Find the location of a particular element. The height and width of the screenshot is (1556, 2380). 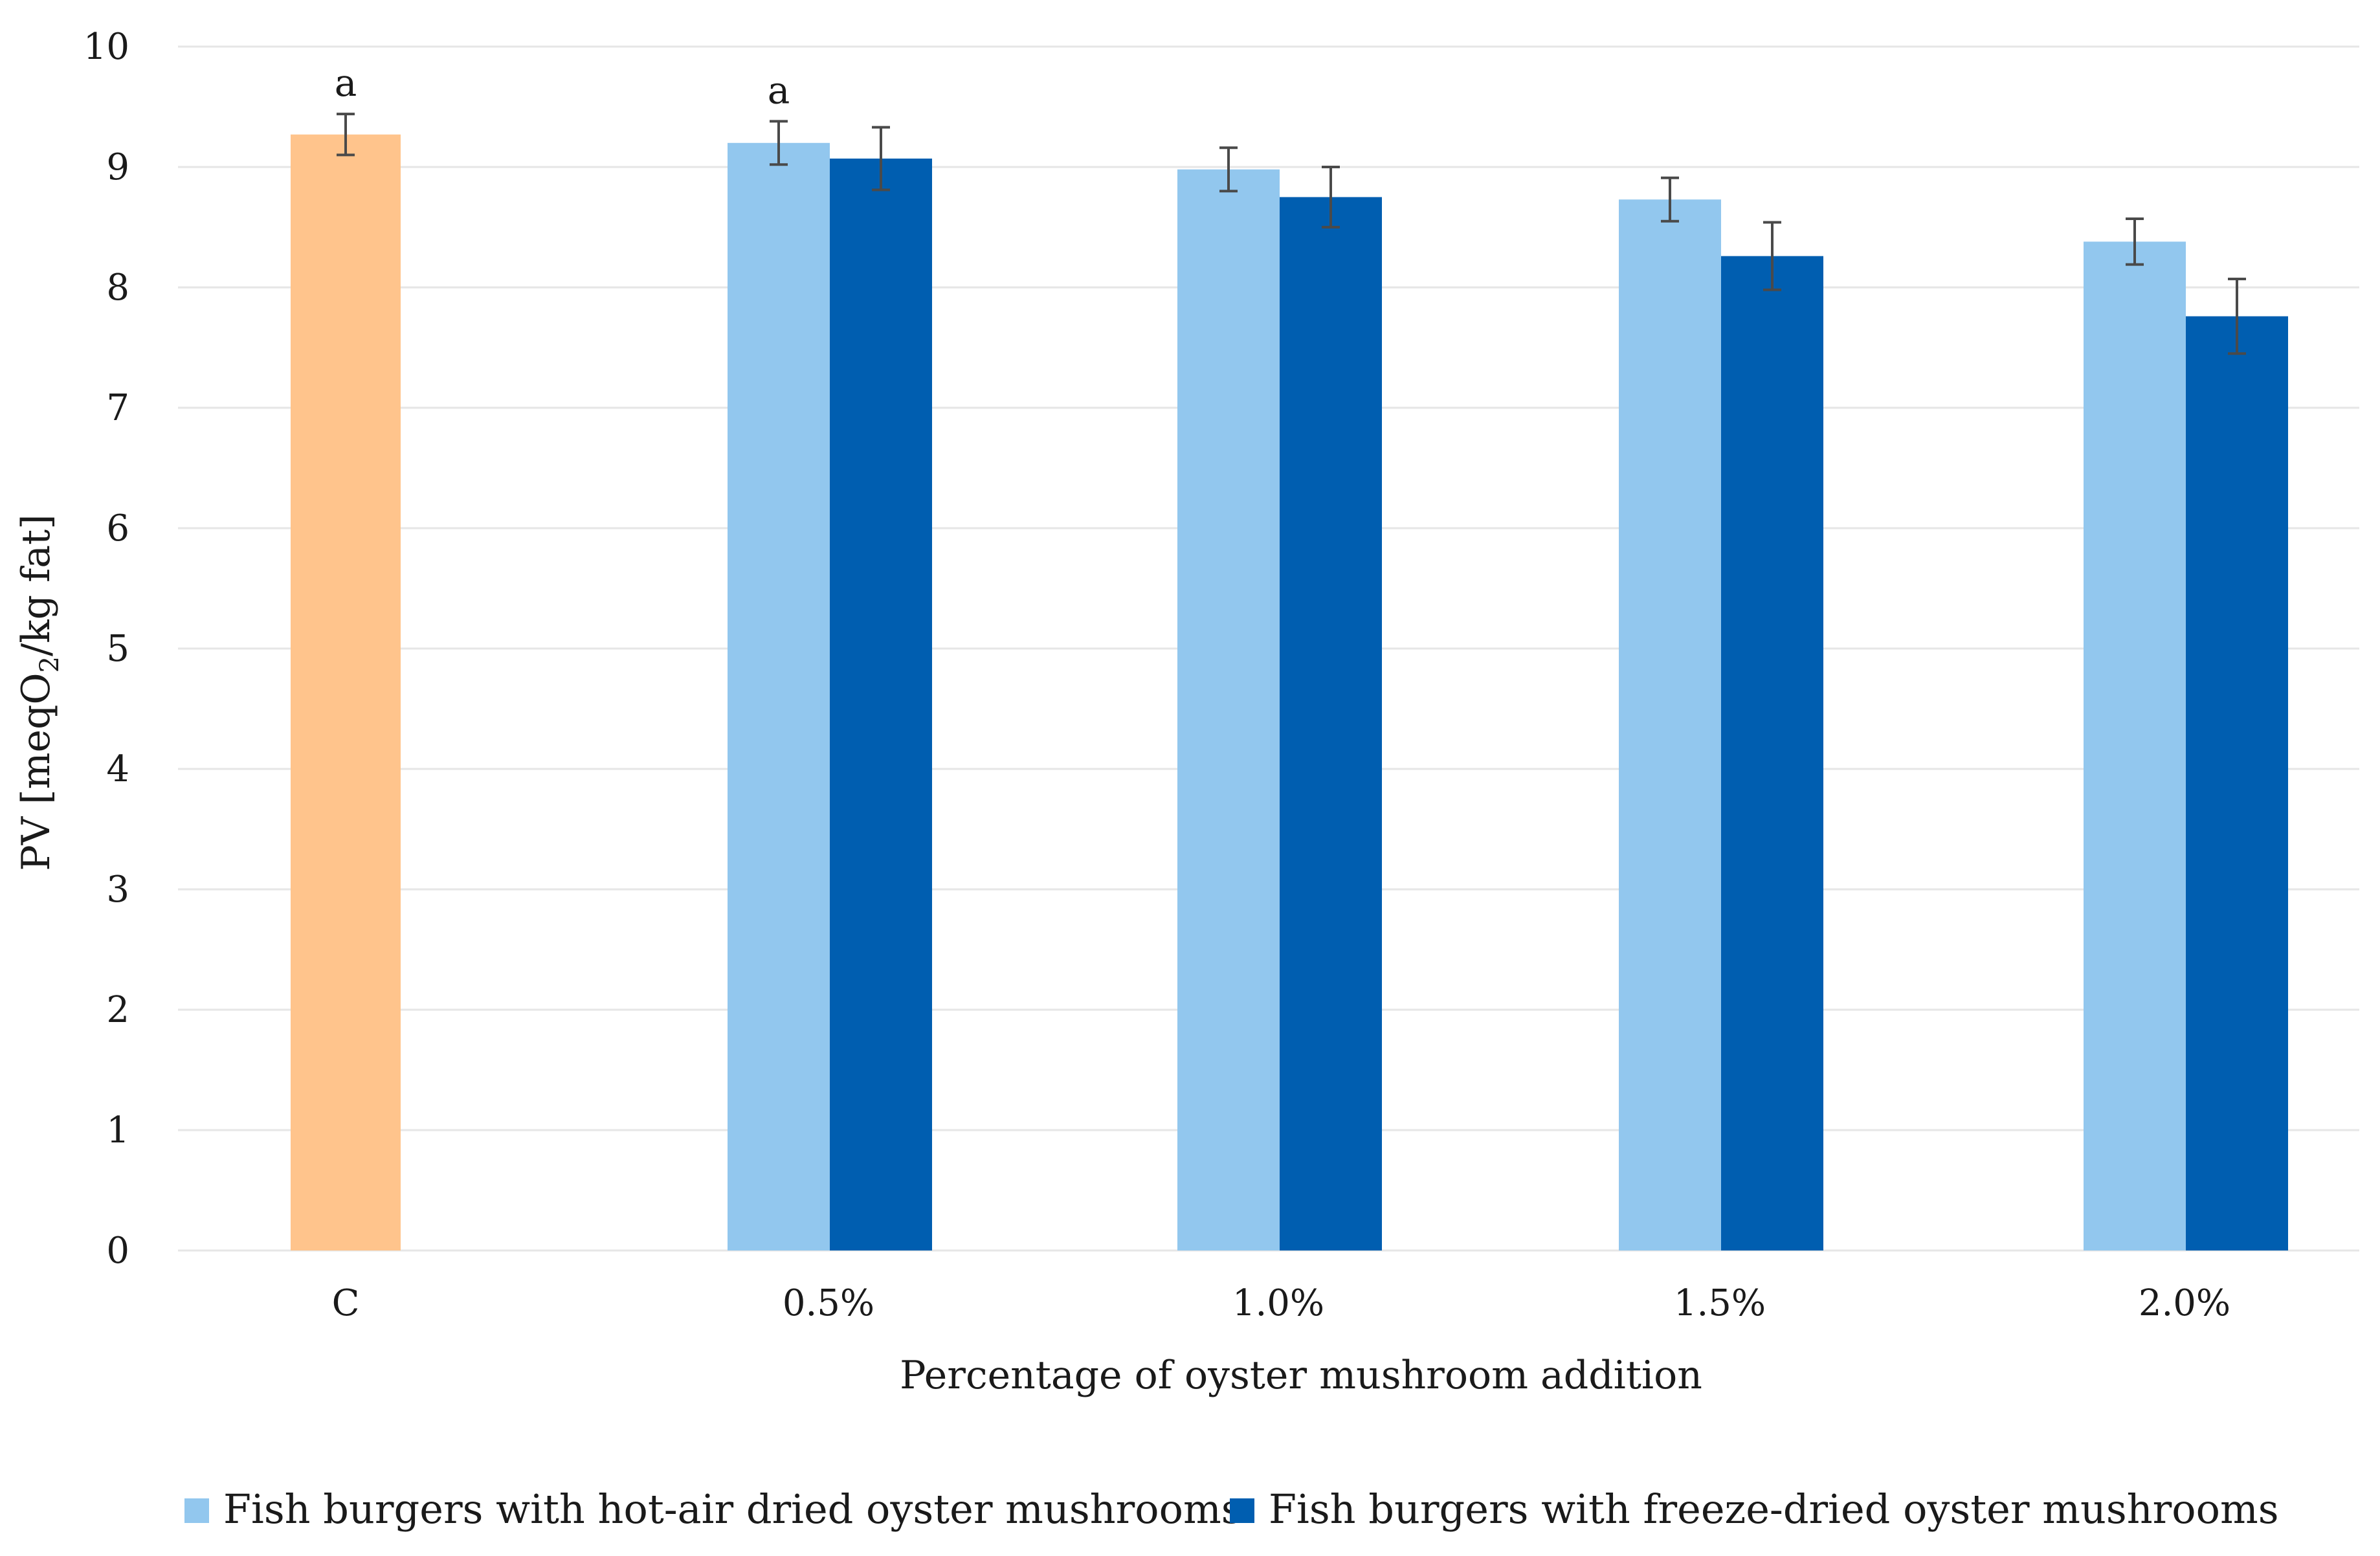

error-bars is located at coordinates (1291, 234).